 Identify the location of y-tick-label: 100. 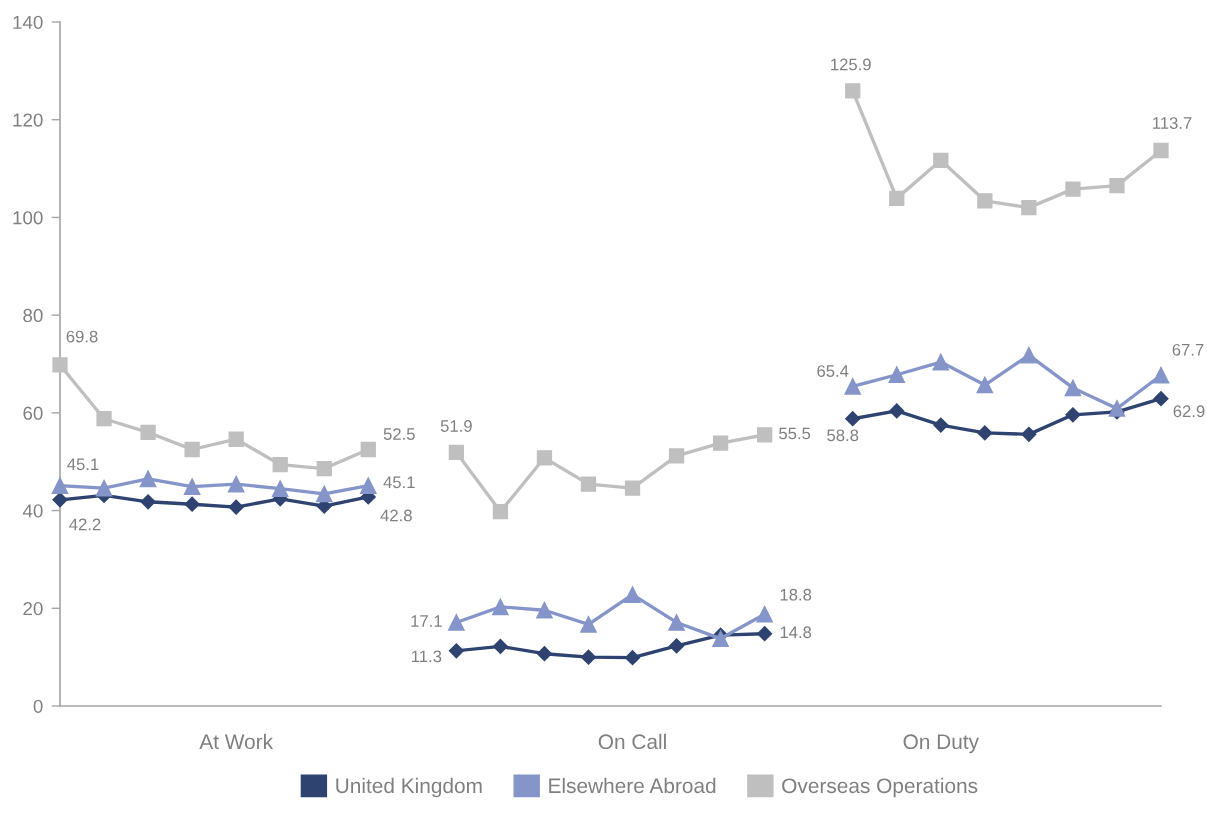
(28, 218).